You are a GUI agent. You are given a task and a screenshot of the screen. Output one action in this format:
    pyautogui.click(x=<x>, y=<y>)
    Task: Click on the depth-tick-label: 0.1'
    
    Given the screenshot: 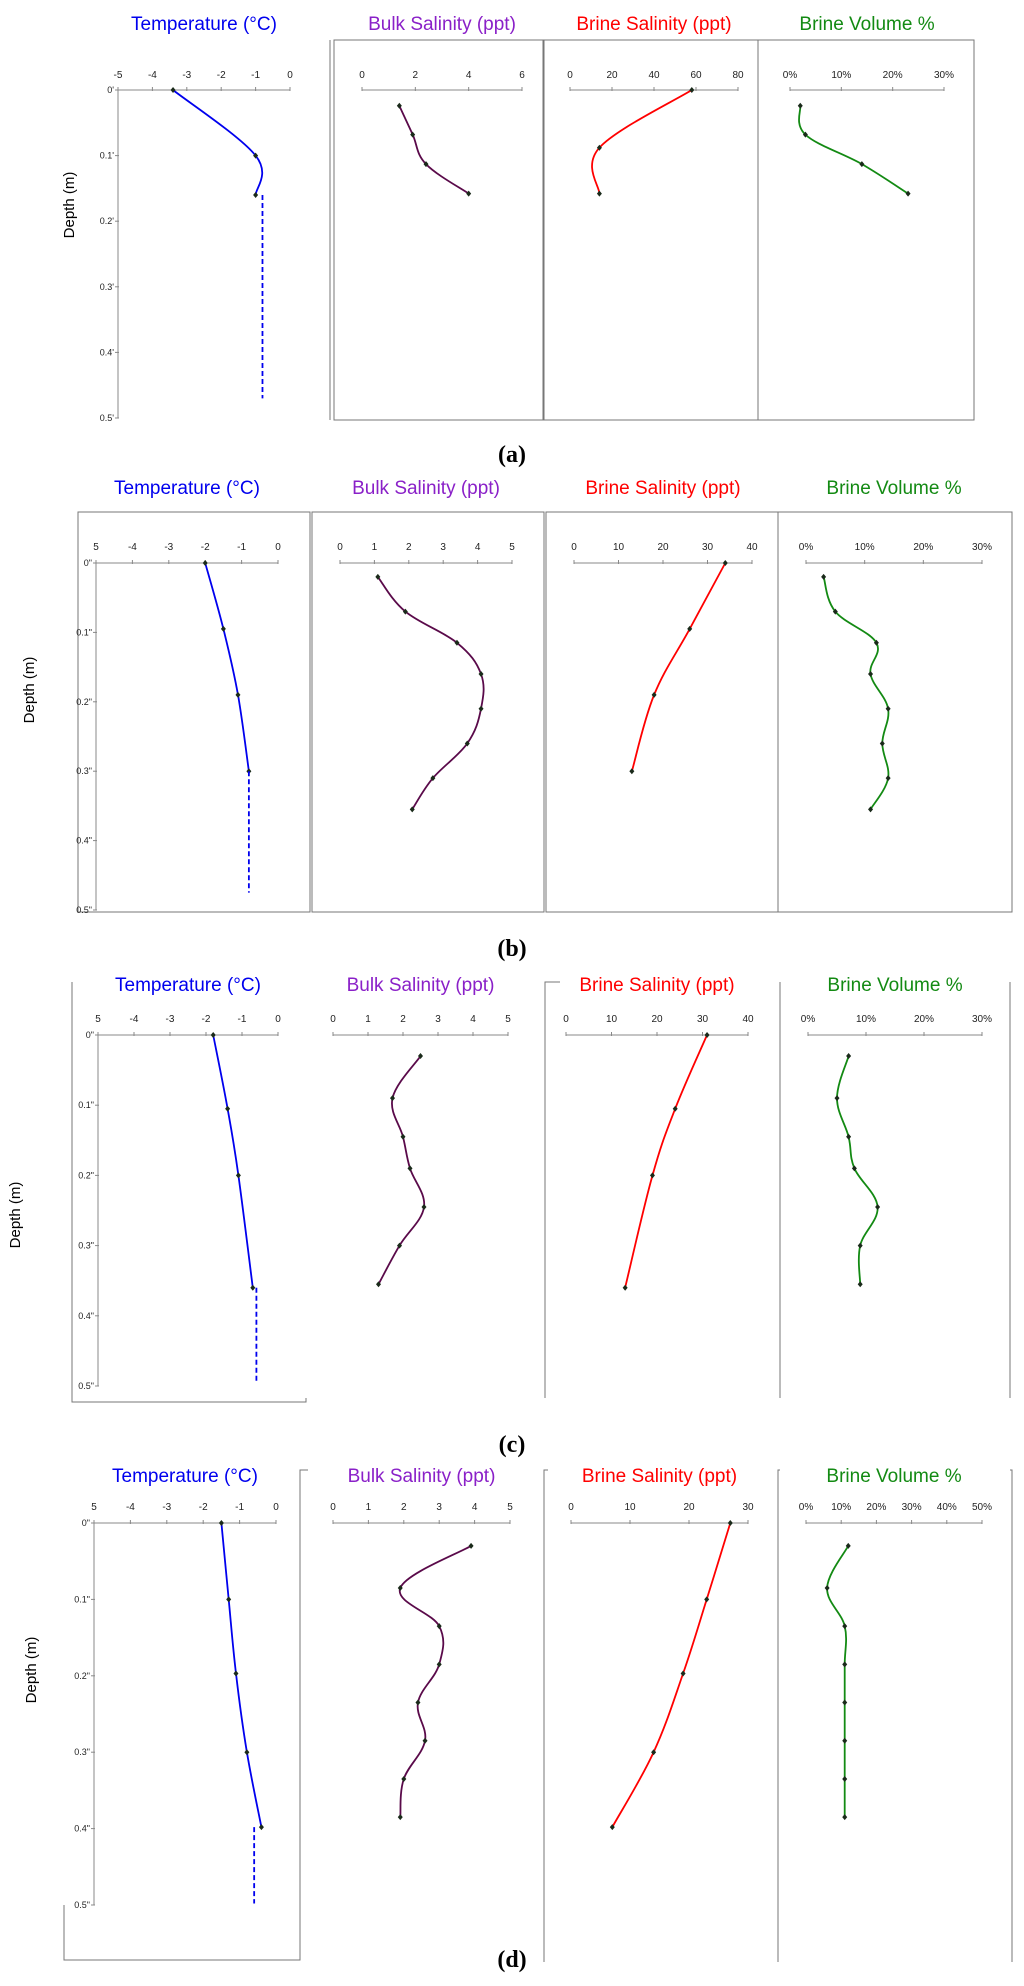 What is the action you would take?
    pyautogui.click(x=107, y=156)
    